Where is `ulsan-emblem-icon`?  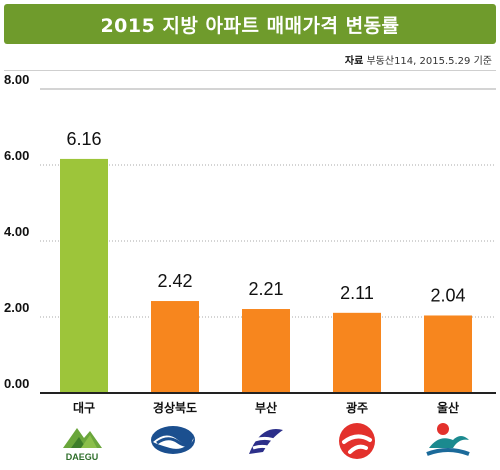 ulsan-emblem-icon is located at coordinates (448, 439).